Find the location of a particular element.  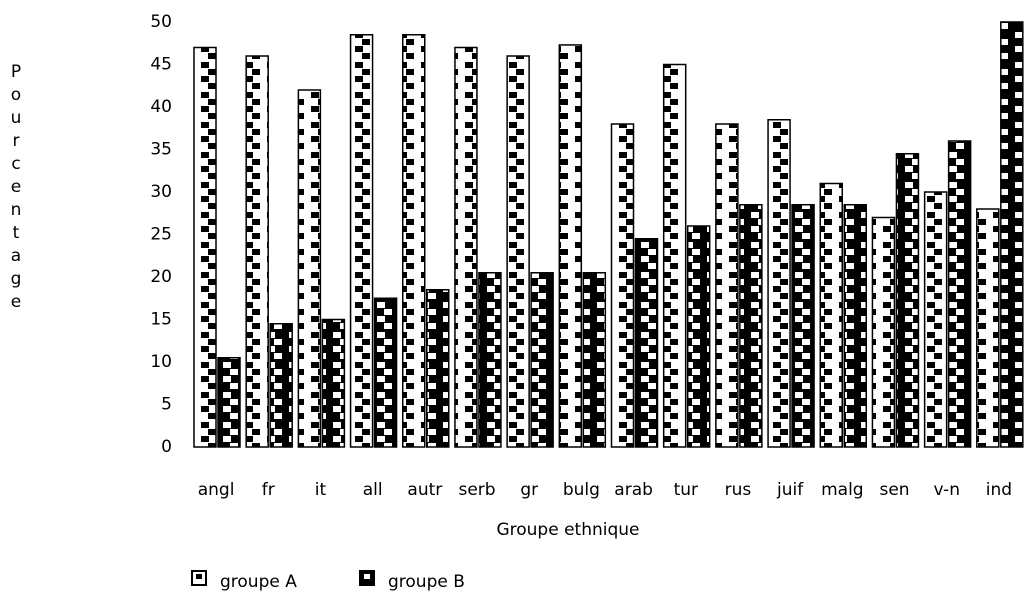

y-tick-label: 25 is located at coordinates (161, 235).